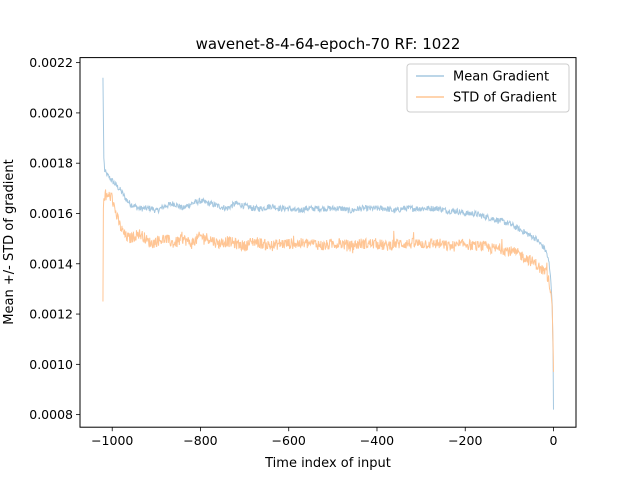  I want to click on x-tick-label: −200, so click(465, 440).